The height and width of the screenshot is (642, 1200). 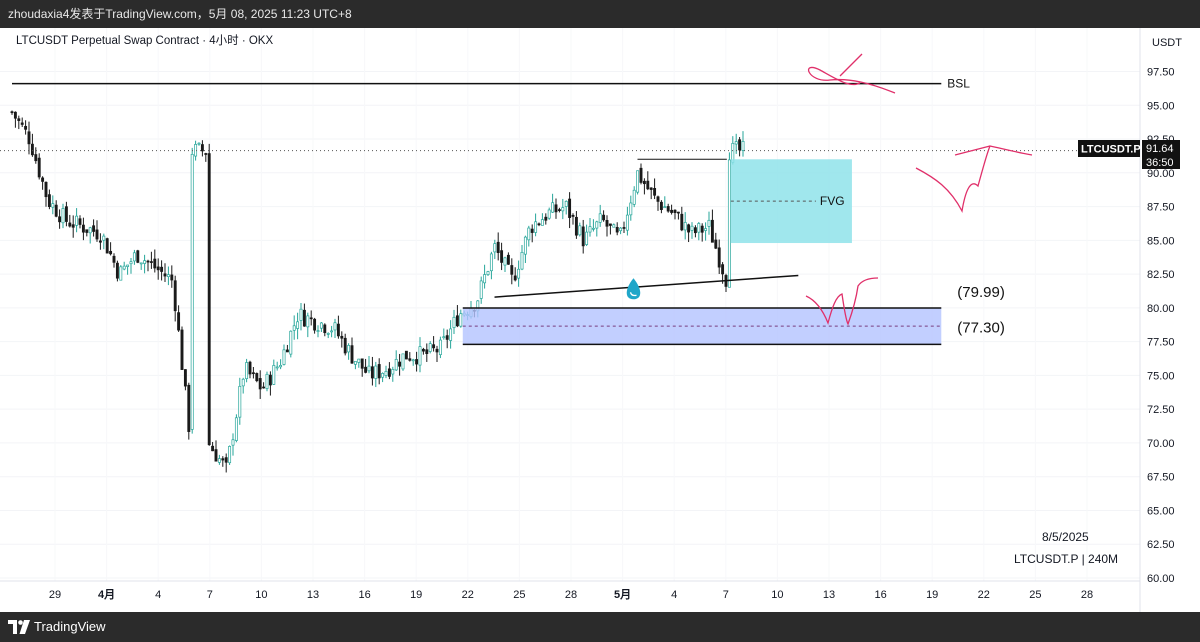 What do you see at coordinates (55, 595) in the screenshot?
I see `time-tick-label: 29` at bounding box center [55, 595].